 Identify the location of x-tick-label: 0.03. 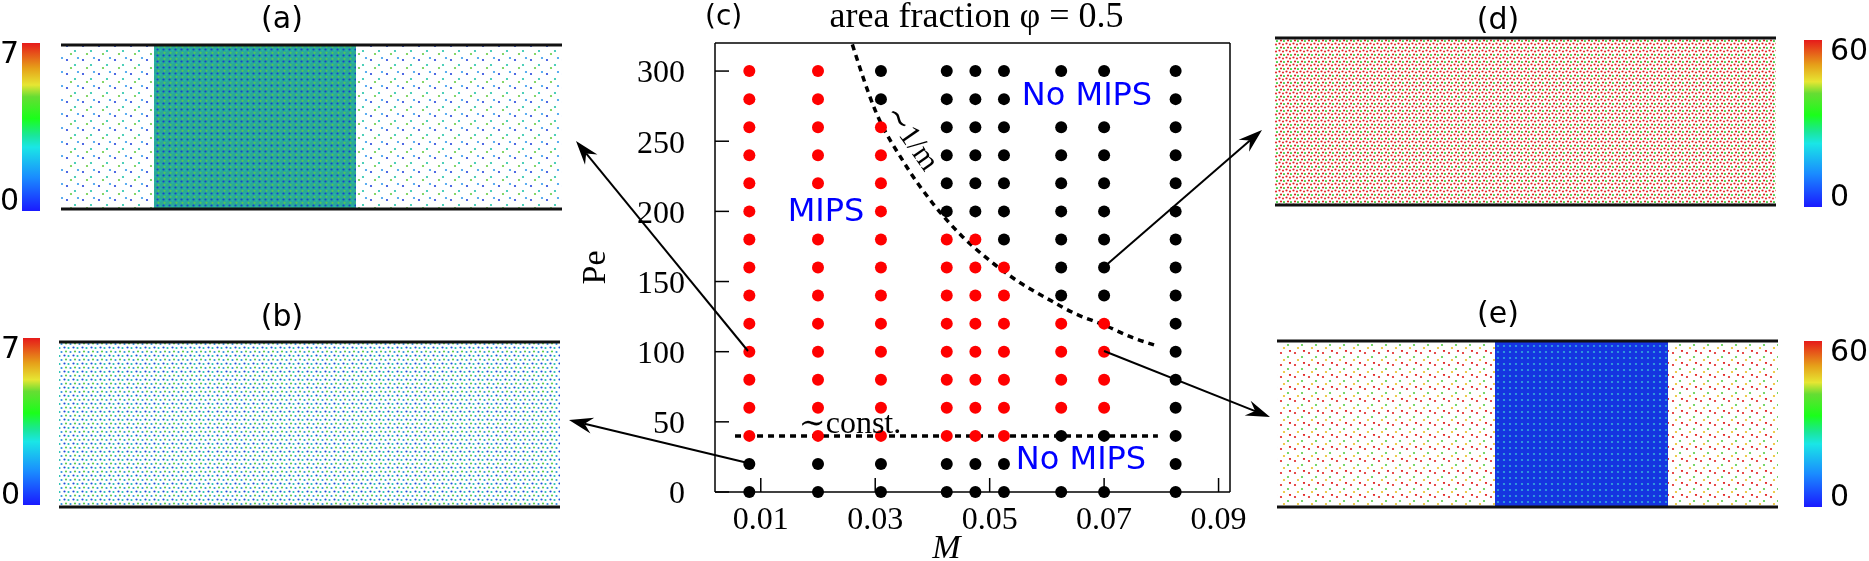
(875, 517).